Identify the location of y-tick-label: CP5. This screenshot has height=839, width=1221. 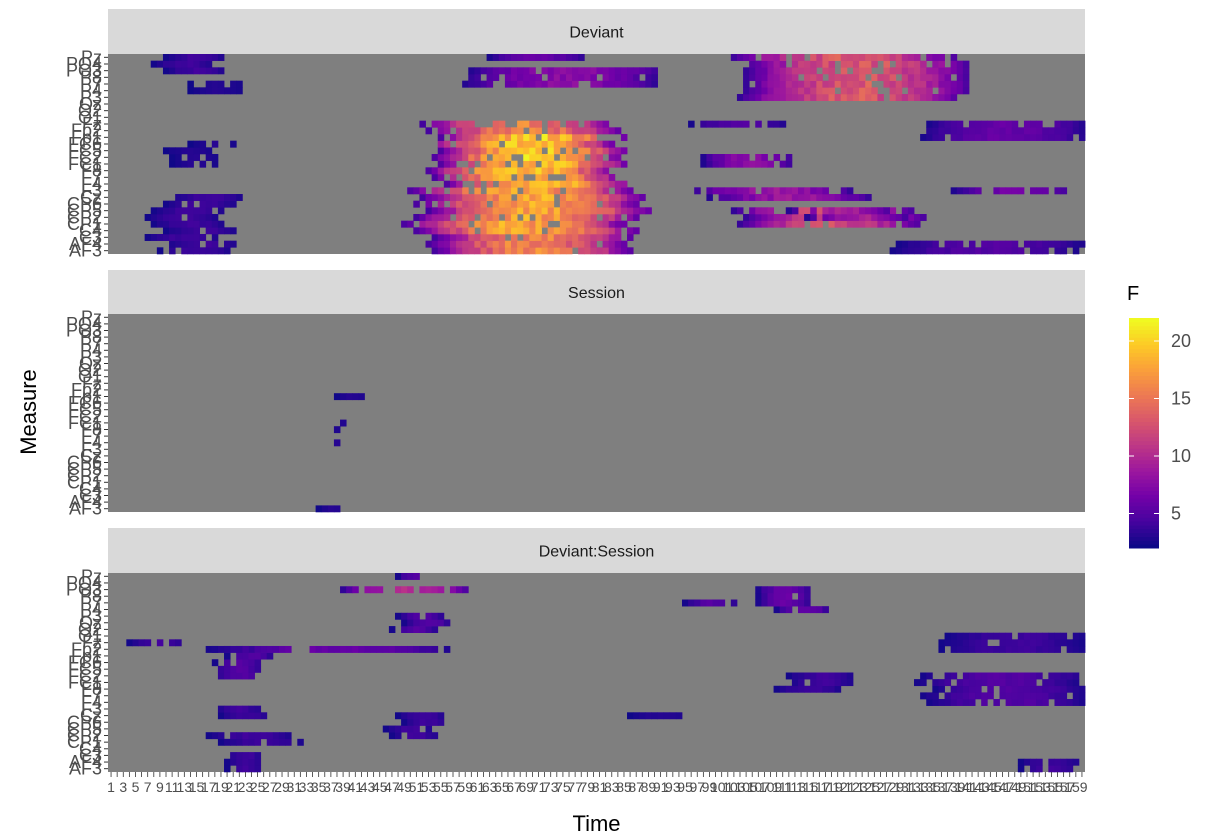
(84, 469).